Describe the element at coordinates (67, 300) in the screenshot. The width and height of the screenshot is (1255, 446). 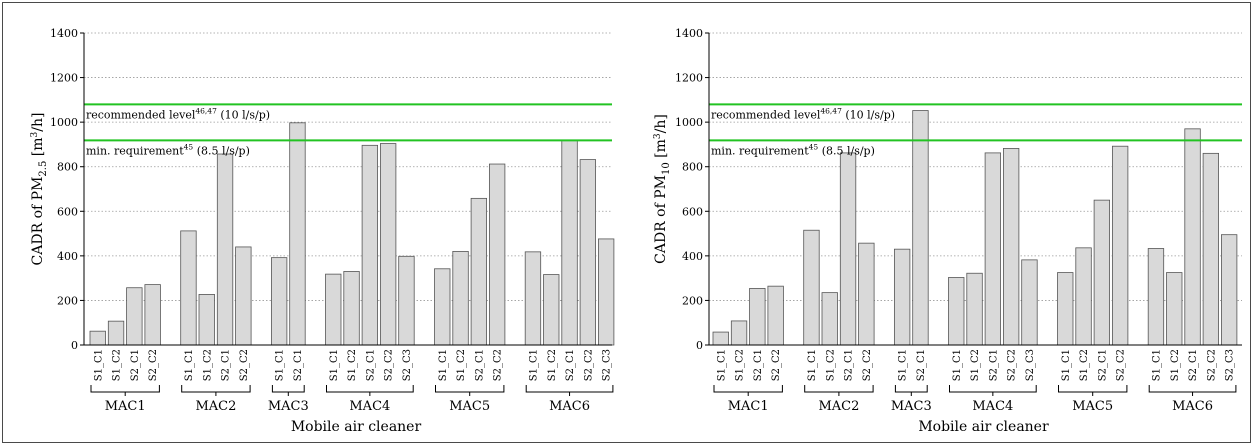
I see `y-tick-label: 200` at that location.